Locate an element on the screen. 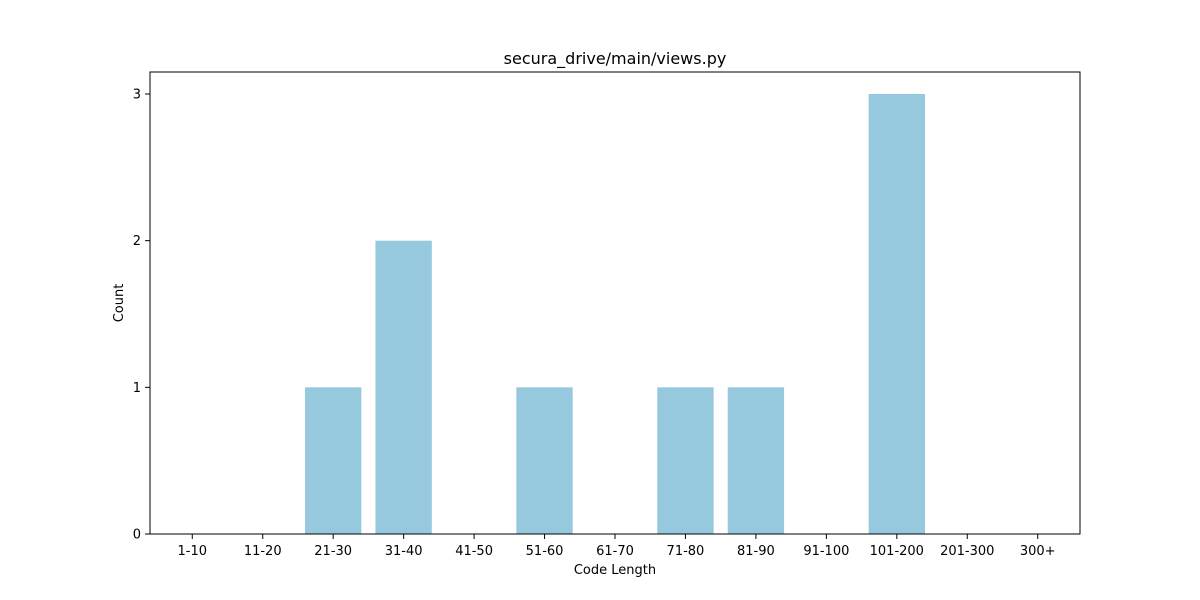  x-tick-label: 11-20 is located at coordinates (263, 551).